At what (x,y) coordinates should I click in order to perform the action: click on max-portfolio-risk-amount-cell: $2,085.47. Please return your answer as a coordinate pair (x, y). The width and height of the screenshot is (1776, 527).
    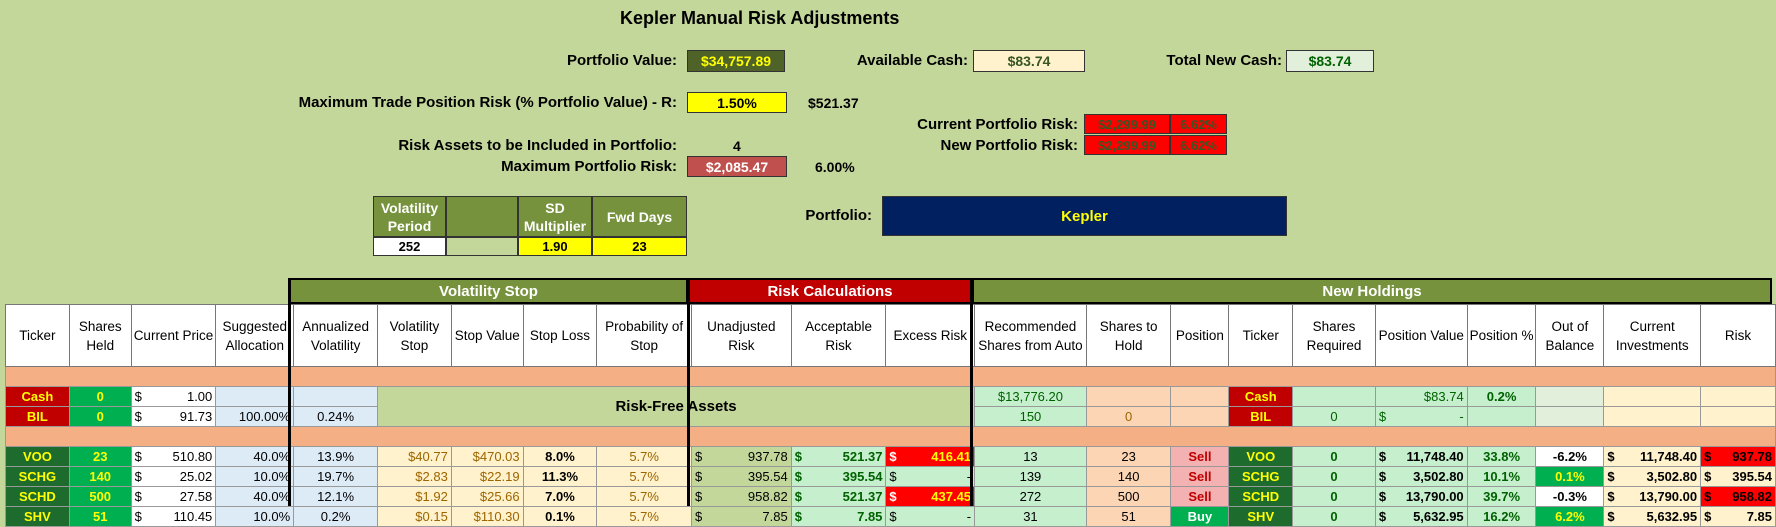
    Looking at the image, I should click on (737, 166).